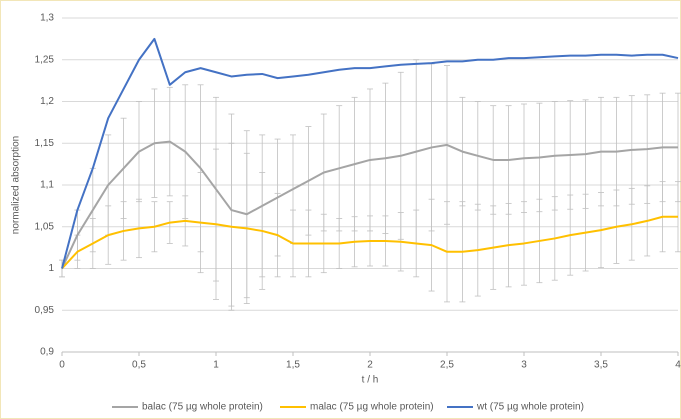 Image resolution: width=681 pixels, height=419 pixels. I want to click on y-tick-label: 0,95, so click(45, 310).